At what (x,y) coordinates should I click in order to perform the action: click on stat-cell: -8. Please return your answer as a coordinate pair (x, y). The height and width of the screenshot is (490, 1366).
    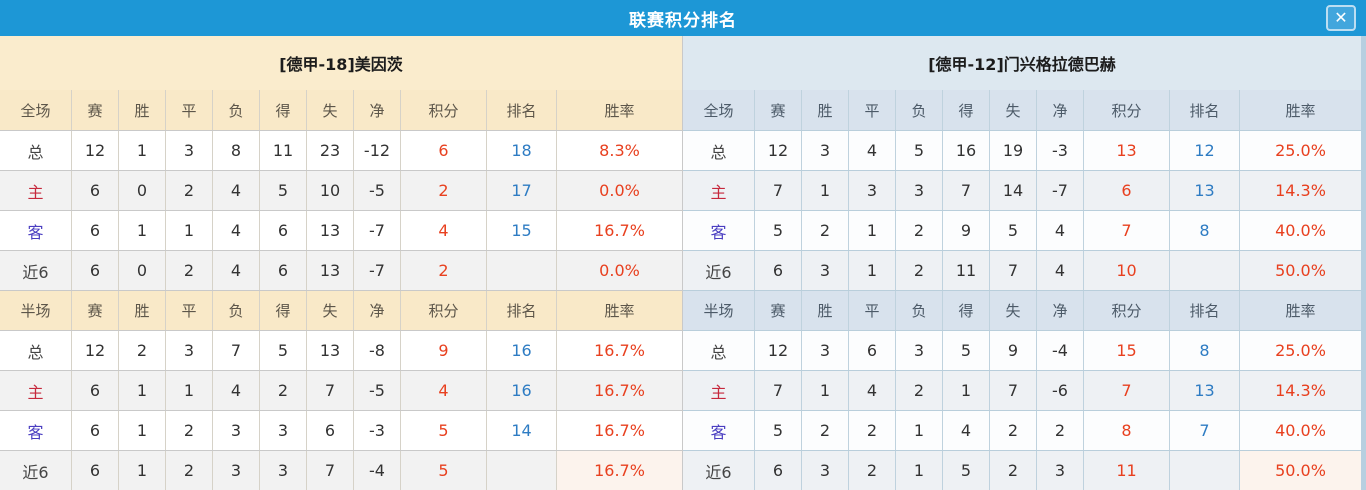
    Looking at the image, I should click on (377, 350).